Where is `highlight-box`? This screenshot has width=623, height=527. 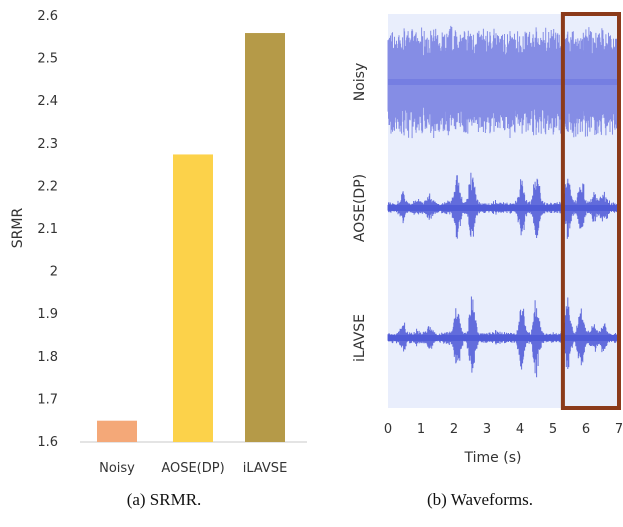 highlight-box is located at coordinates (591, 211).